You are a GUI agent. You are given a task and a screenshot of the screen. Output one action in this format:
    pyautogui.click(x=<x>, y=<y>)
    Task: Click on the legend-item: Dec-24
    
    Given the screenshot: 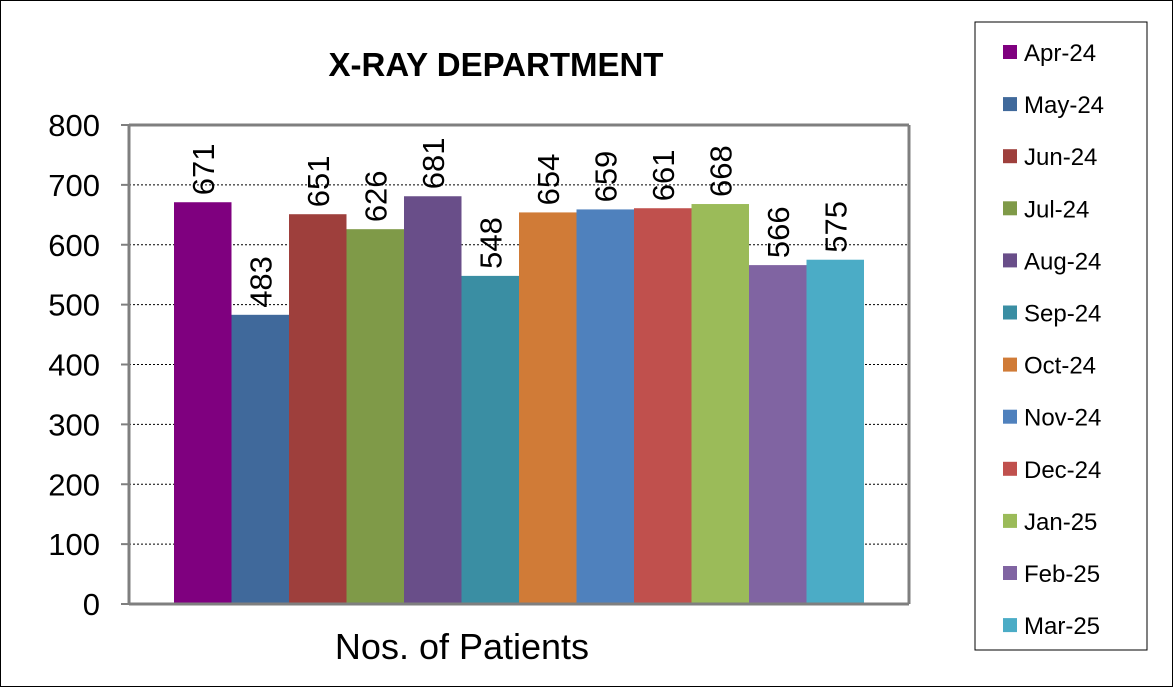 What is the action you would take?
    pyautogui.click(x=1062, y=470)
    